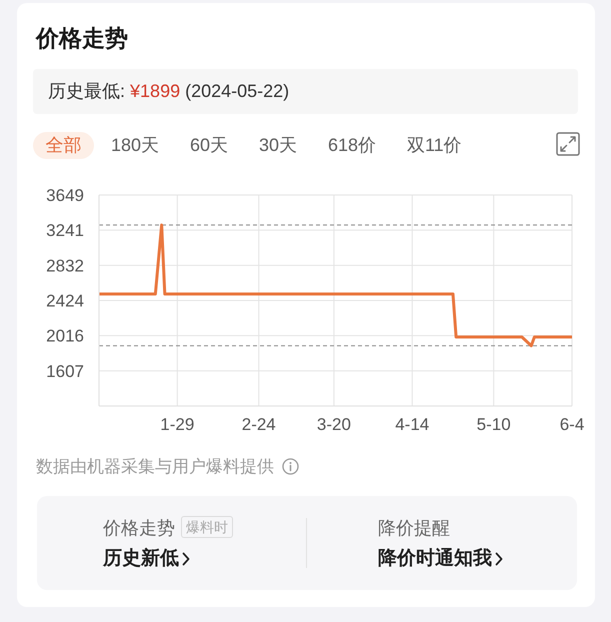  What do you see at coordinates (333, 424) in the screenshot?
I see `x-tick-label: 3-20` at bounding box center [333, 424].